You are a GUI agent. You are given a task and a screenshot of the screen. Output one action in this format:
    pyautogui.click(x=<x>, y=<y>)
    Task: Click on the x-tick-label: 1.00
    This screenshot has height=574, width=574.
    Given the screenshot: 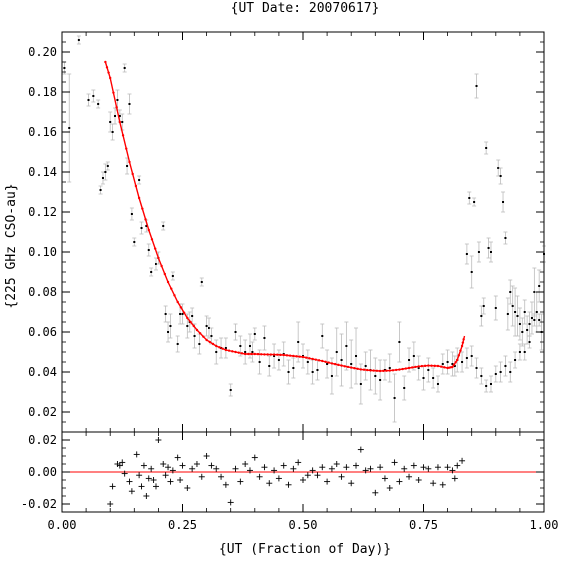 What is the action you would take?
    pyautogui.click(x=544, y=525)
    